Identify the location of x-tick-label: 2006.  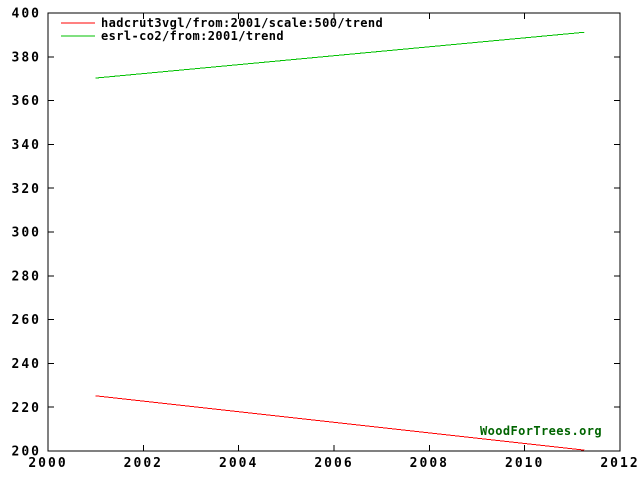
(333, 463).